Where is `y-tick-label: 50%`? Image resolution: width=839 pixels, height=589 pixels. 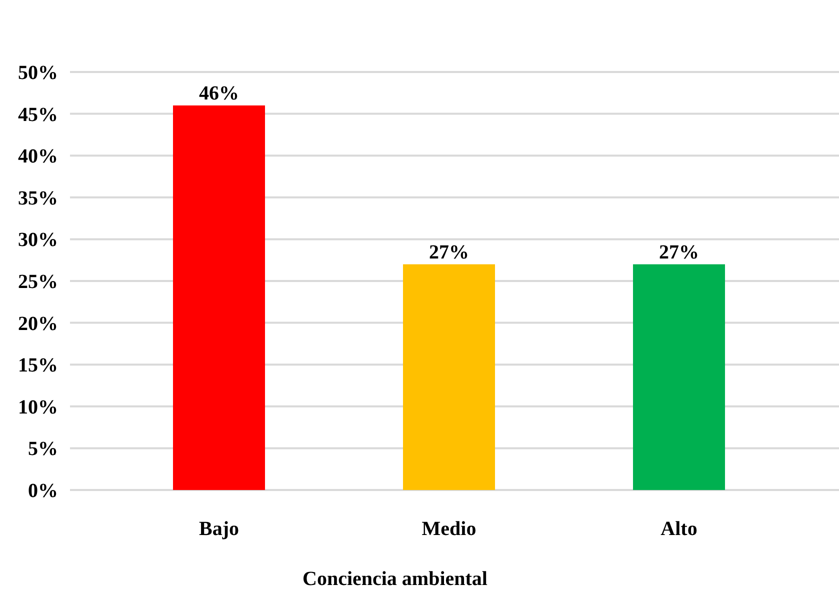
y-tick-label: 50% is located at coordinates (38, 73).